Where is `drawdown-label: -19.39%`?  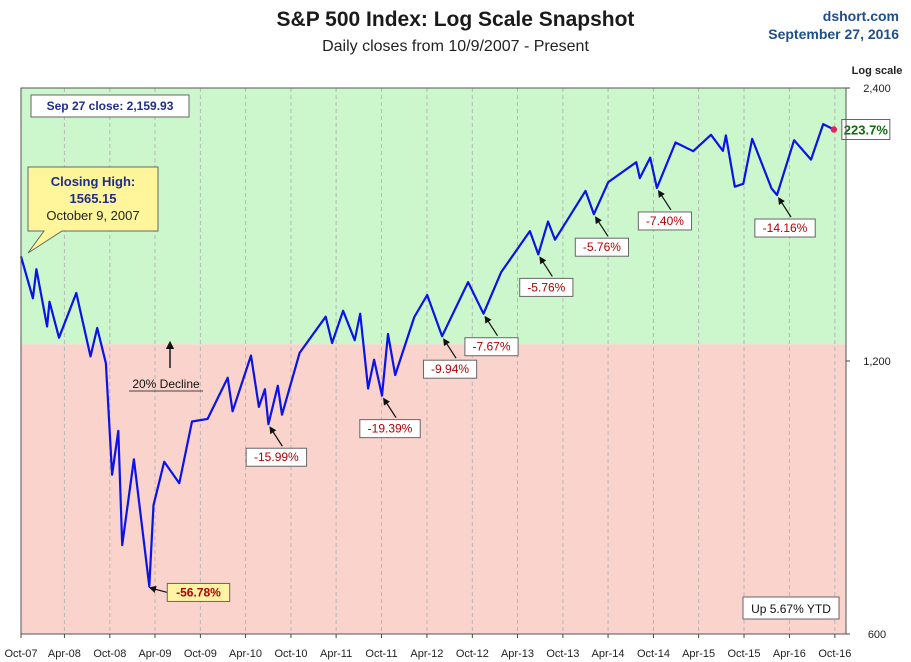
drawdown-label: -19.39% is located at coordinates (390, 429).